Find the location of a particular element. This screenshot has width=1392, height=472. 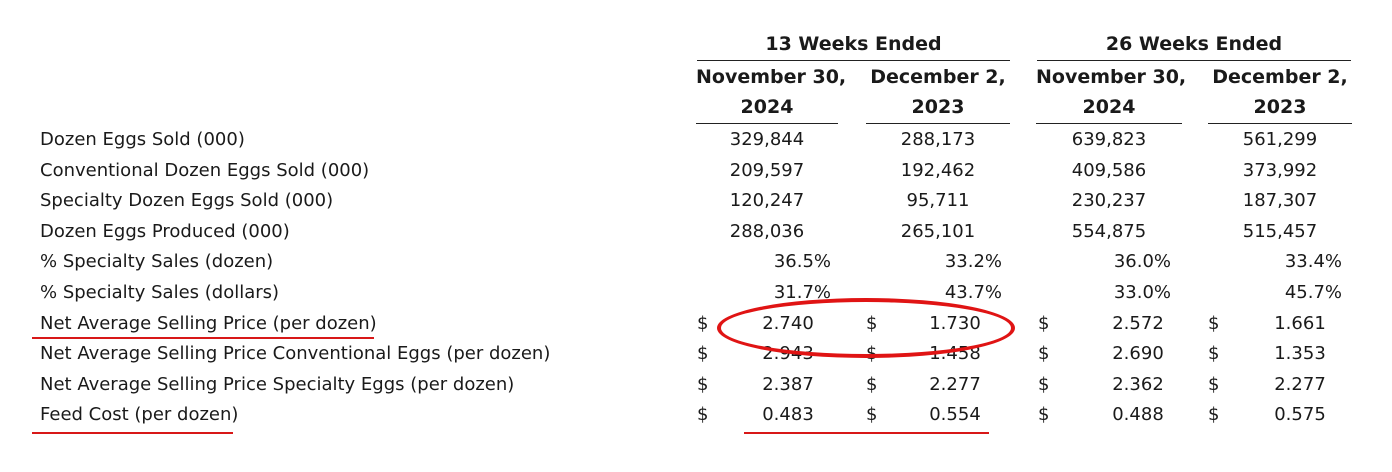

col-header-13-current-line1: November 30, is located at coordinates (771, 77).